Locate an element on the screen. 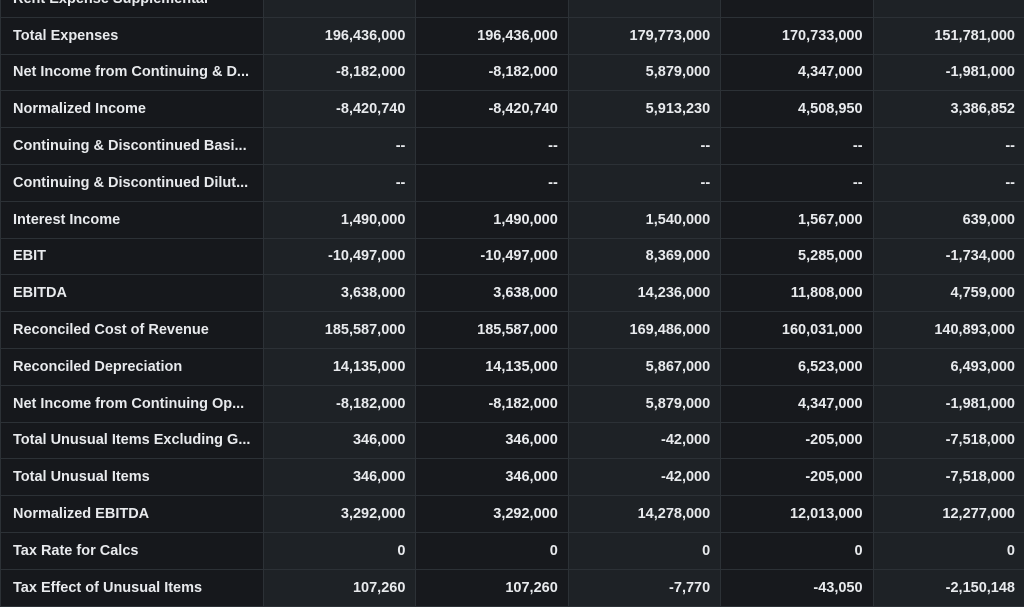 Image resolution: width=1024 pixels, height=607 pixels. value-cell: 5,285,000 is located at coordinates (797, 256).